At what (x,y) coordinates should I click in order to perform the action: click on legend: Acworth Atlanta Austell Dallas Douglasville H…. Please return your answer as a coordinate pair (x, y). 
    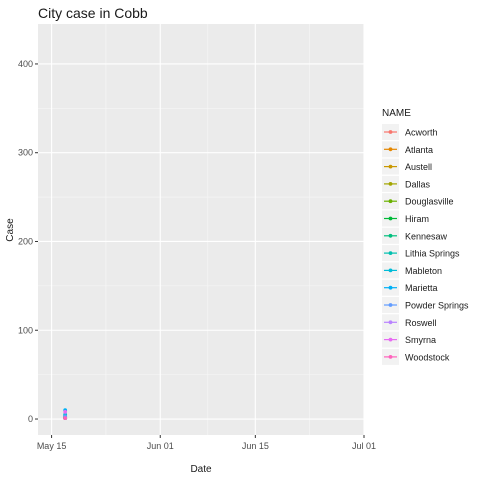
    Looking at the image, I should click on (425, 244).